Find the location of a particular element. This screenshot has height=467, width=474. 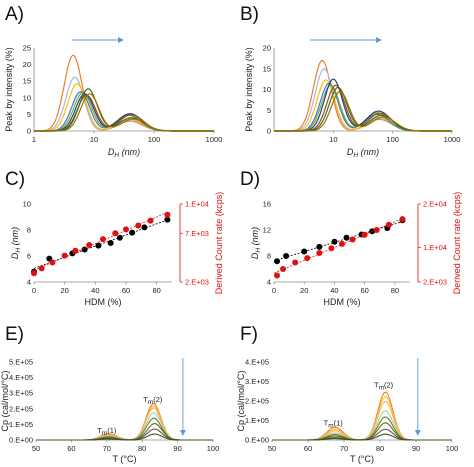

y-tick-label: 15 is located at coordinates (267, 68).